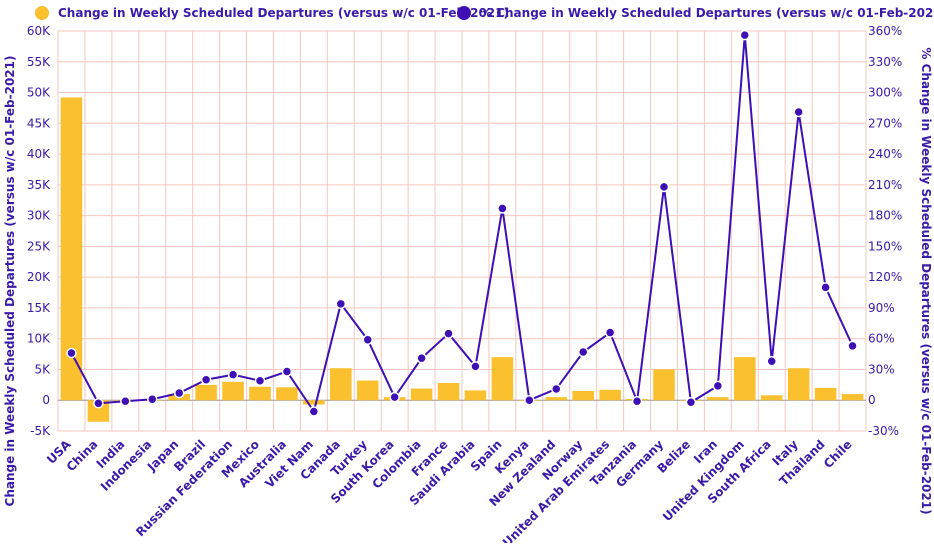 This screenshot has width=934, height=547. What do you see at coordinates (42, 13) in the screenshot?
I see `legend-marker-bar` at bounding box center [42, 13].